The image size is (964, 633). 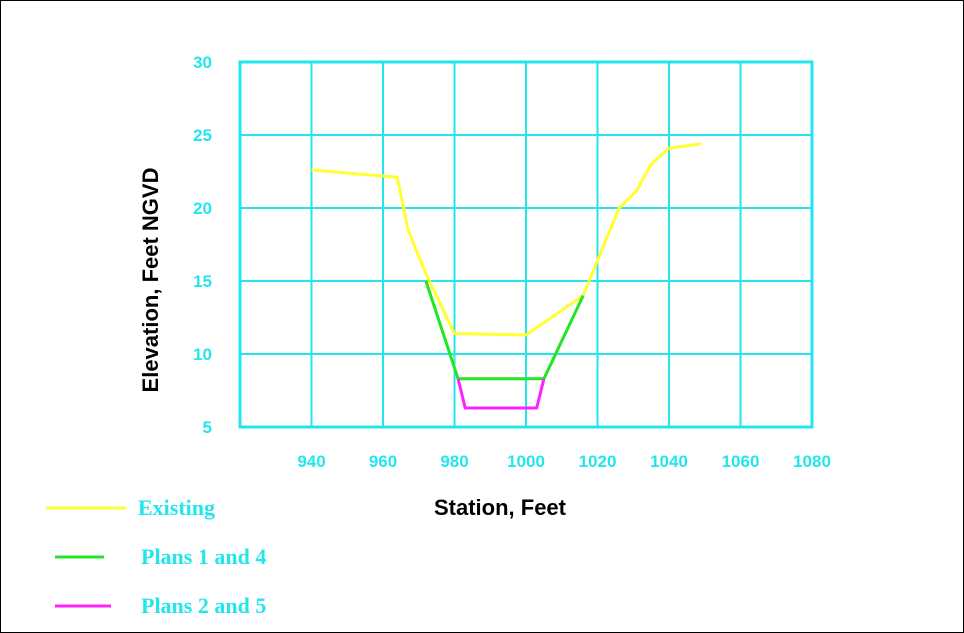 I want to click on x-tick-label-1040: 1040, so click(x=669, y=461).